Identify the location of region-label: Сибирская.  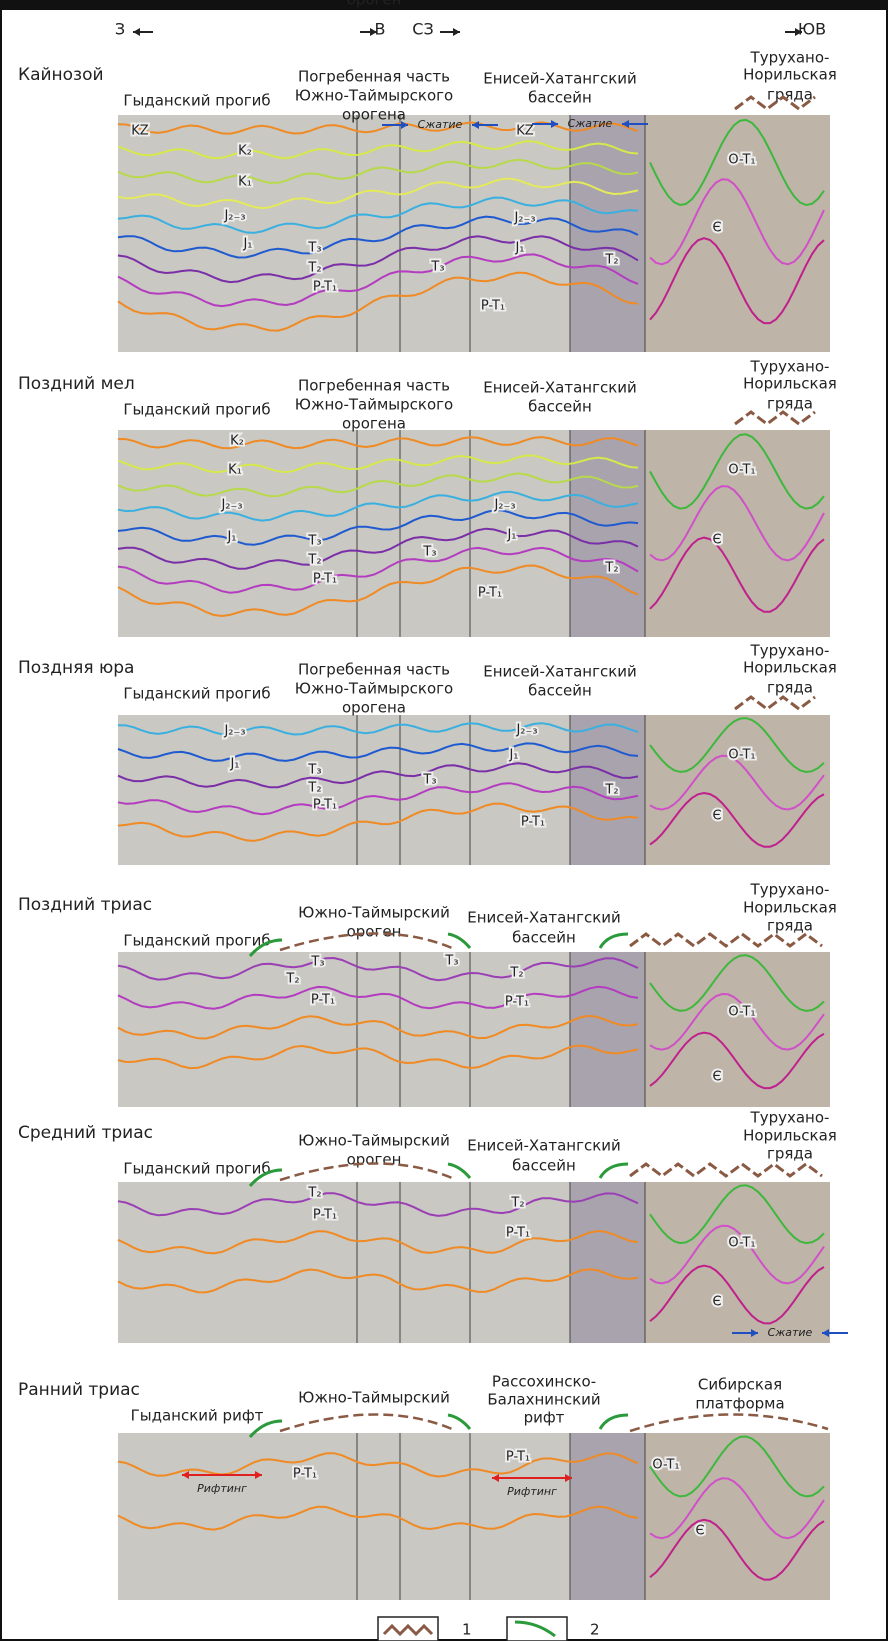
(740, 1385).